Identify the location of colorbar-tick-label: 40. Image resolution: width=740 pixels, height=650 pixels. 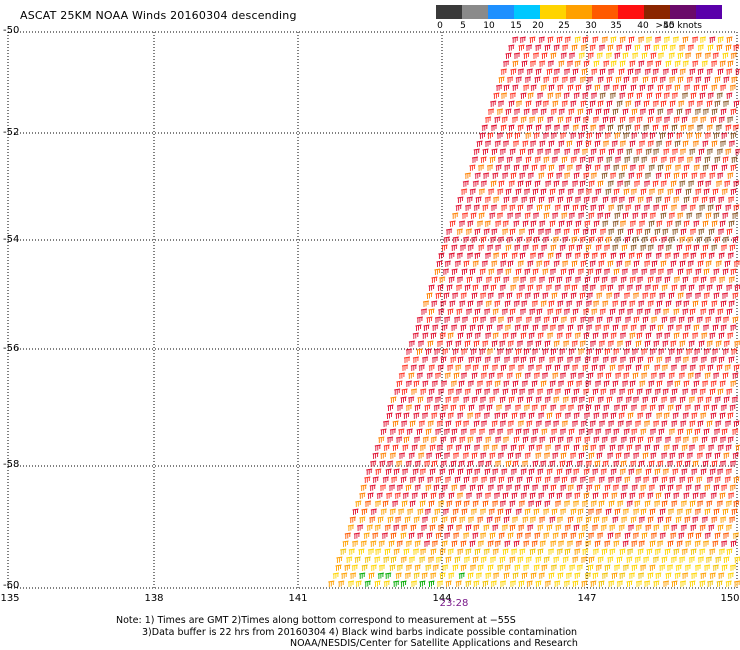
(643, 26).